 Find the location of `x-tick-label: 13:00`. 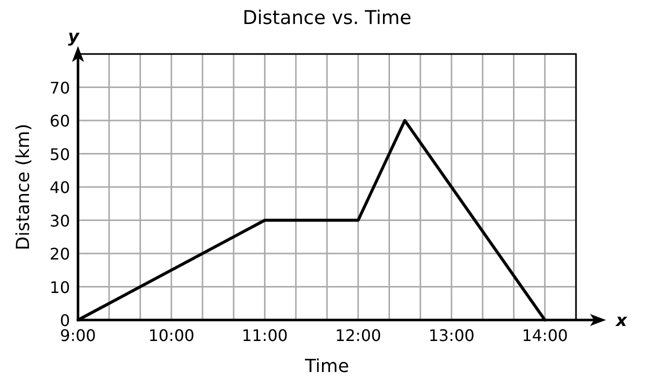

x-tick-label: 13:00 is located at coordinates (451, 335).